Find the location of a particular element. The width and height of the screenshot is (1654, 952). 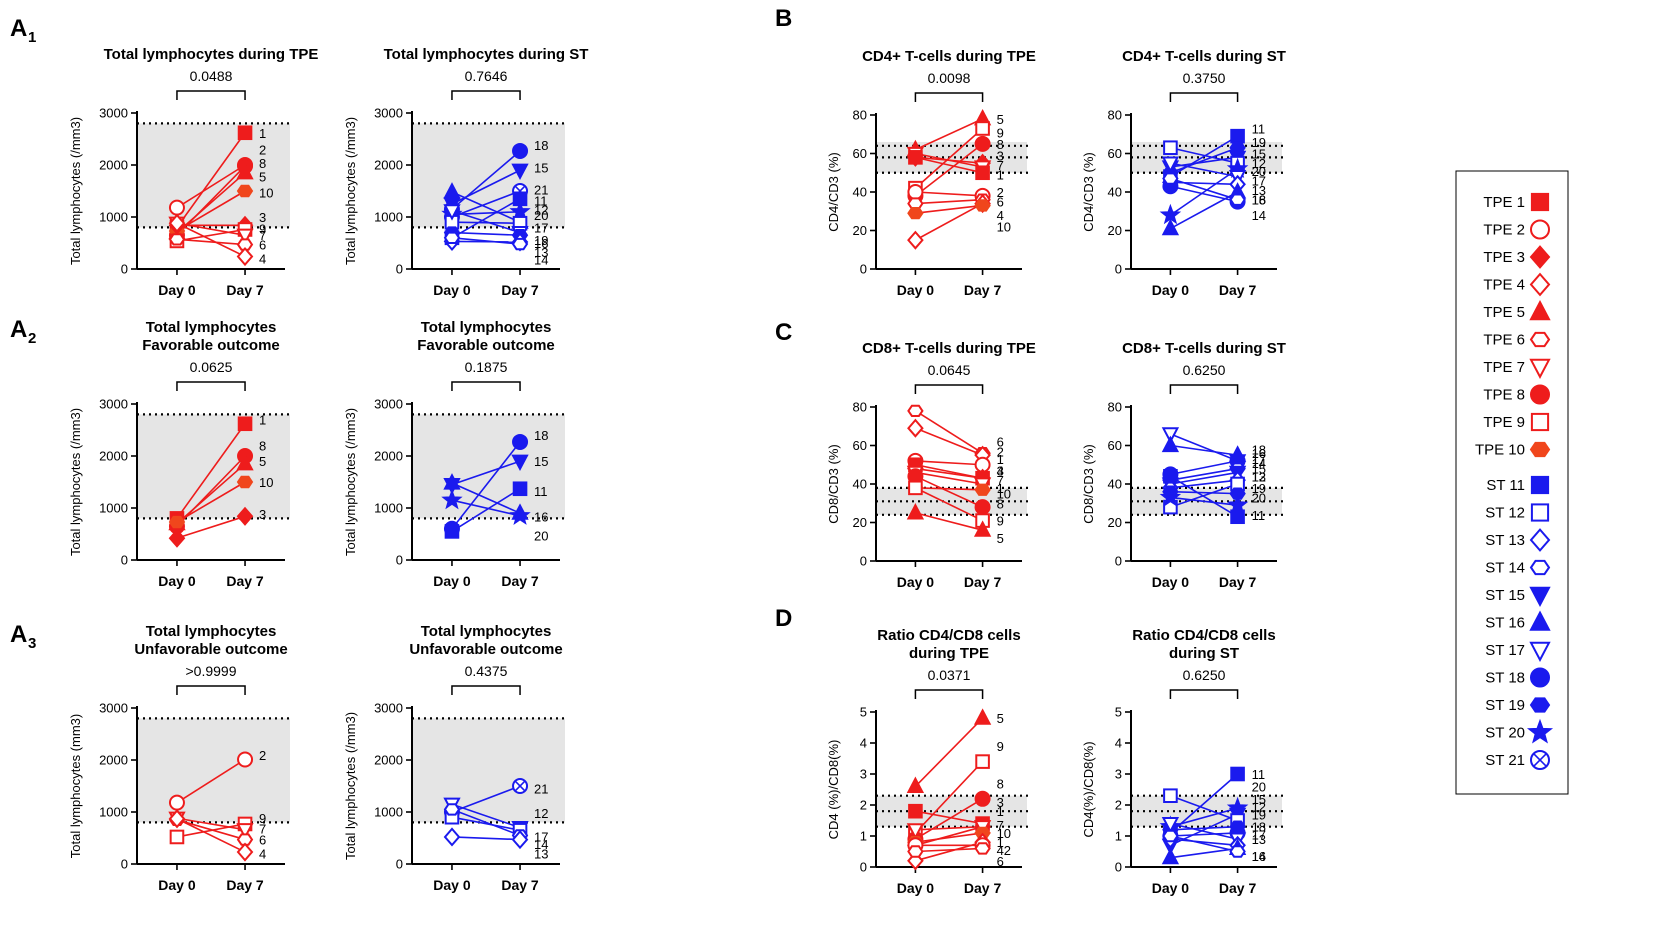

legend-marker-star is located at coordinates (1540, 731).